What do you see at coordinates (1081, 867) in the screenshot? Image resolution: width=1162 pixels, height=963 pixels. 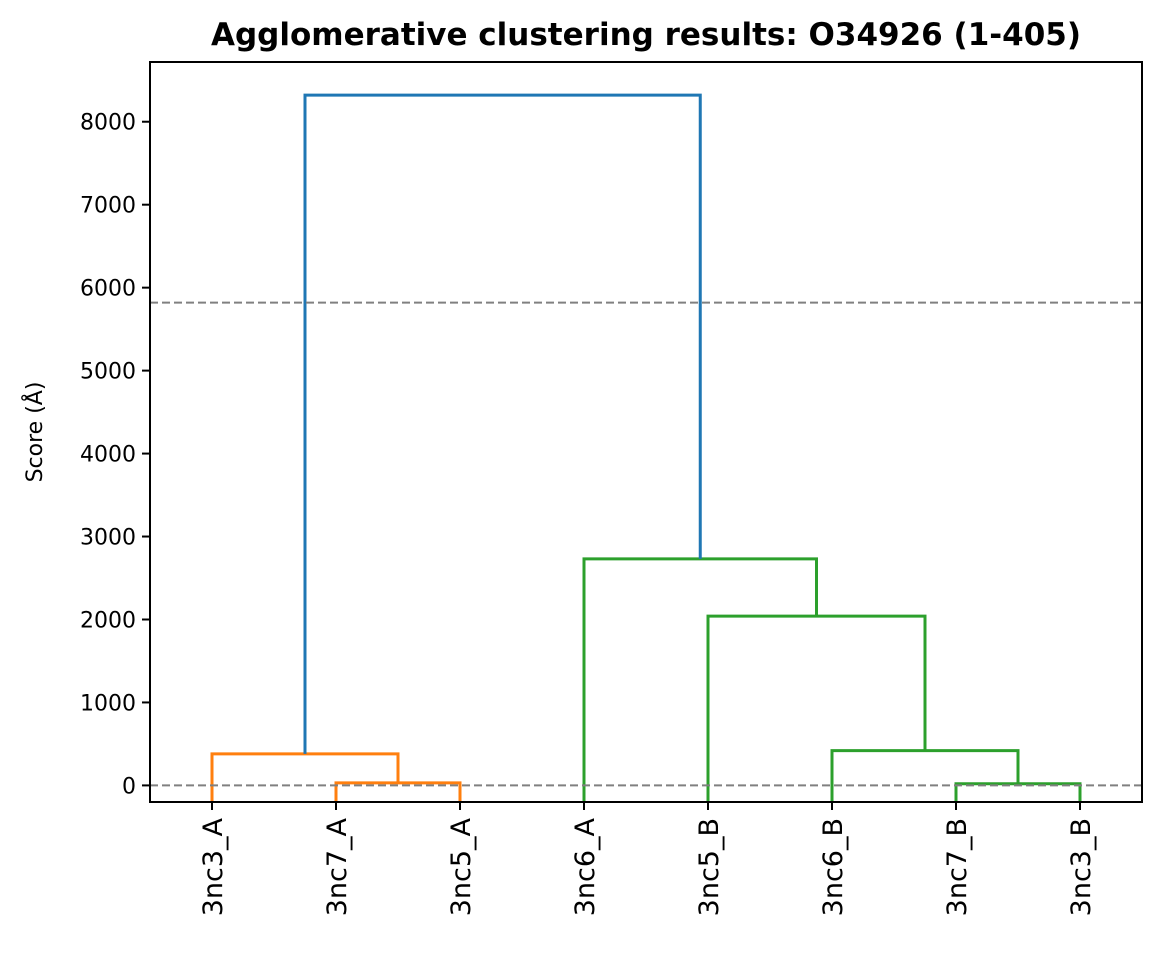 I see `leaf-label: 3nc3_B` at bounding box center [1081, 867].